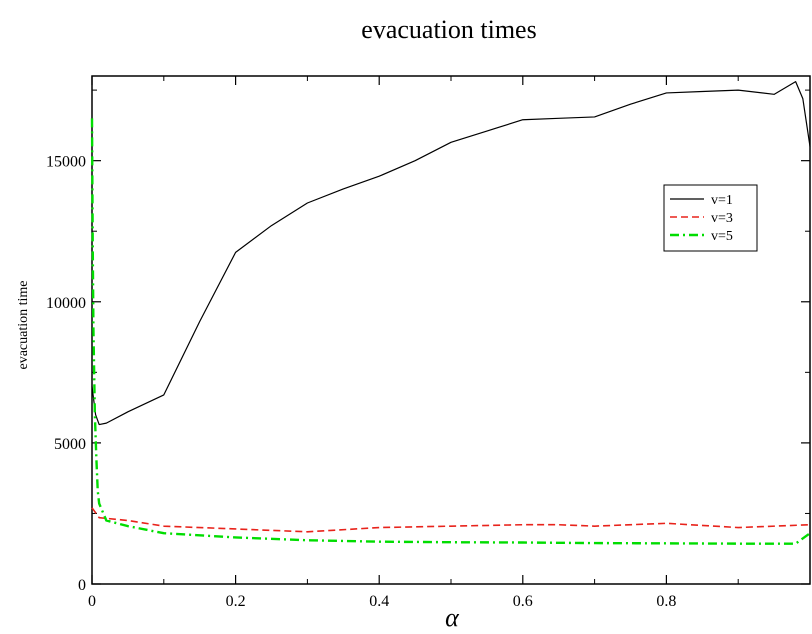 This screenshot has width=812, height=634. I want to click on chart-title: evacuation times, so click(448, 29).